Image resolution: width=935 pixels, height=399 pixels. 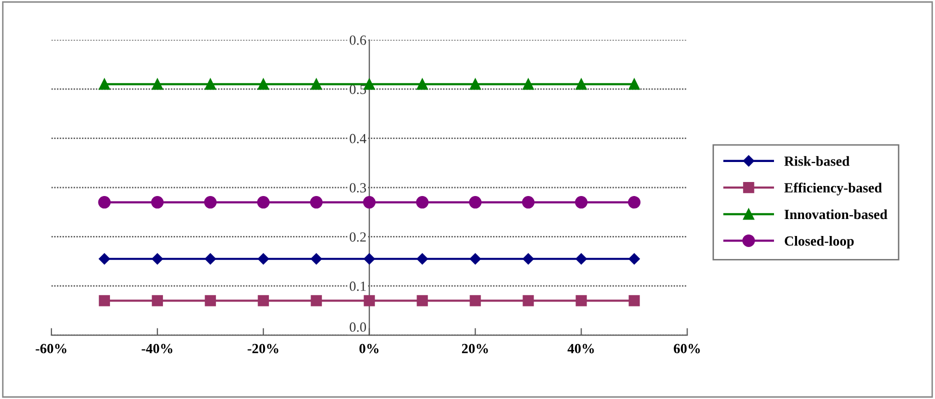 What do you see at coordinates (358, 89) in the screenshot?
I see `y-tick-label: 0.5` at bounding box center [358, 89].